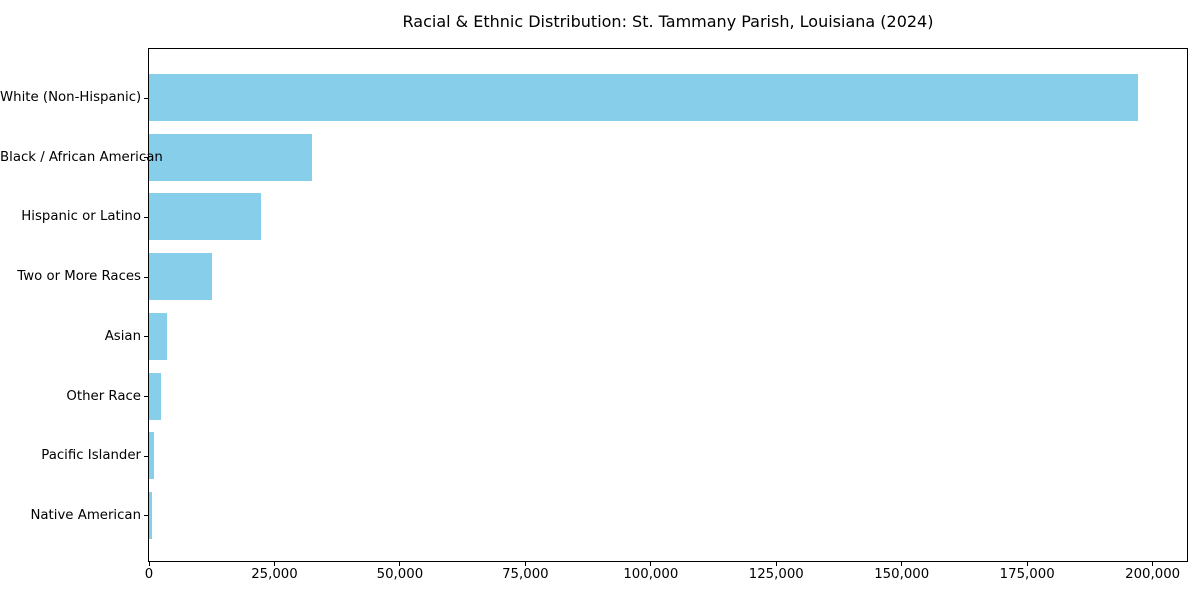 This screenshot has width=1200, height=600. I want to click on y-tick-label-other-race: Other Race, so click(103, 396).